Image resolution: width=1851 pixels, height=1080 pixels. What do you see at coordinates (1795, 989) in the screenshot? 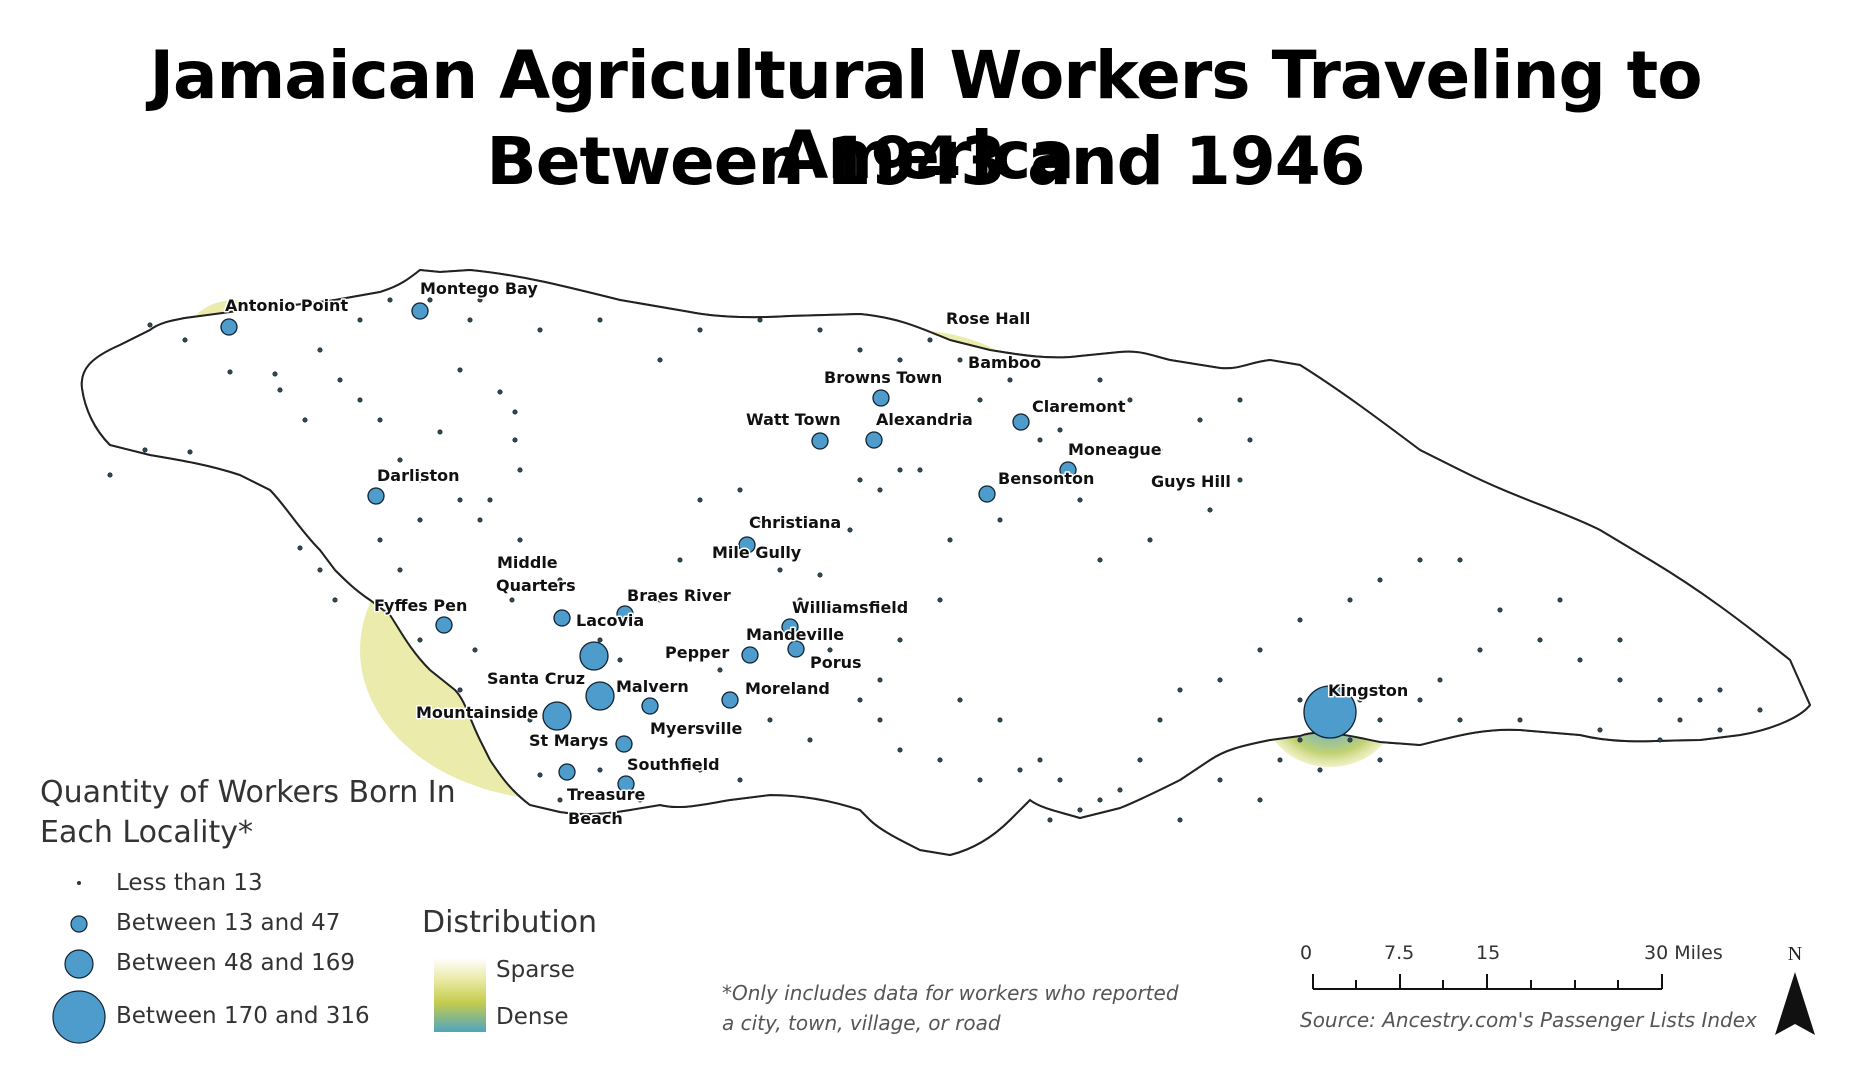
I see `north-arrow: N` at bounding box center [1795, 989].